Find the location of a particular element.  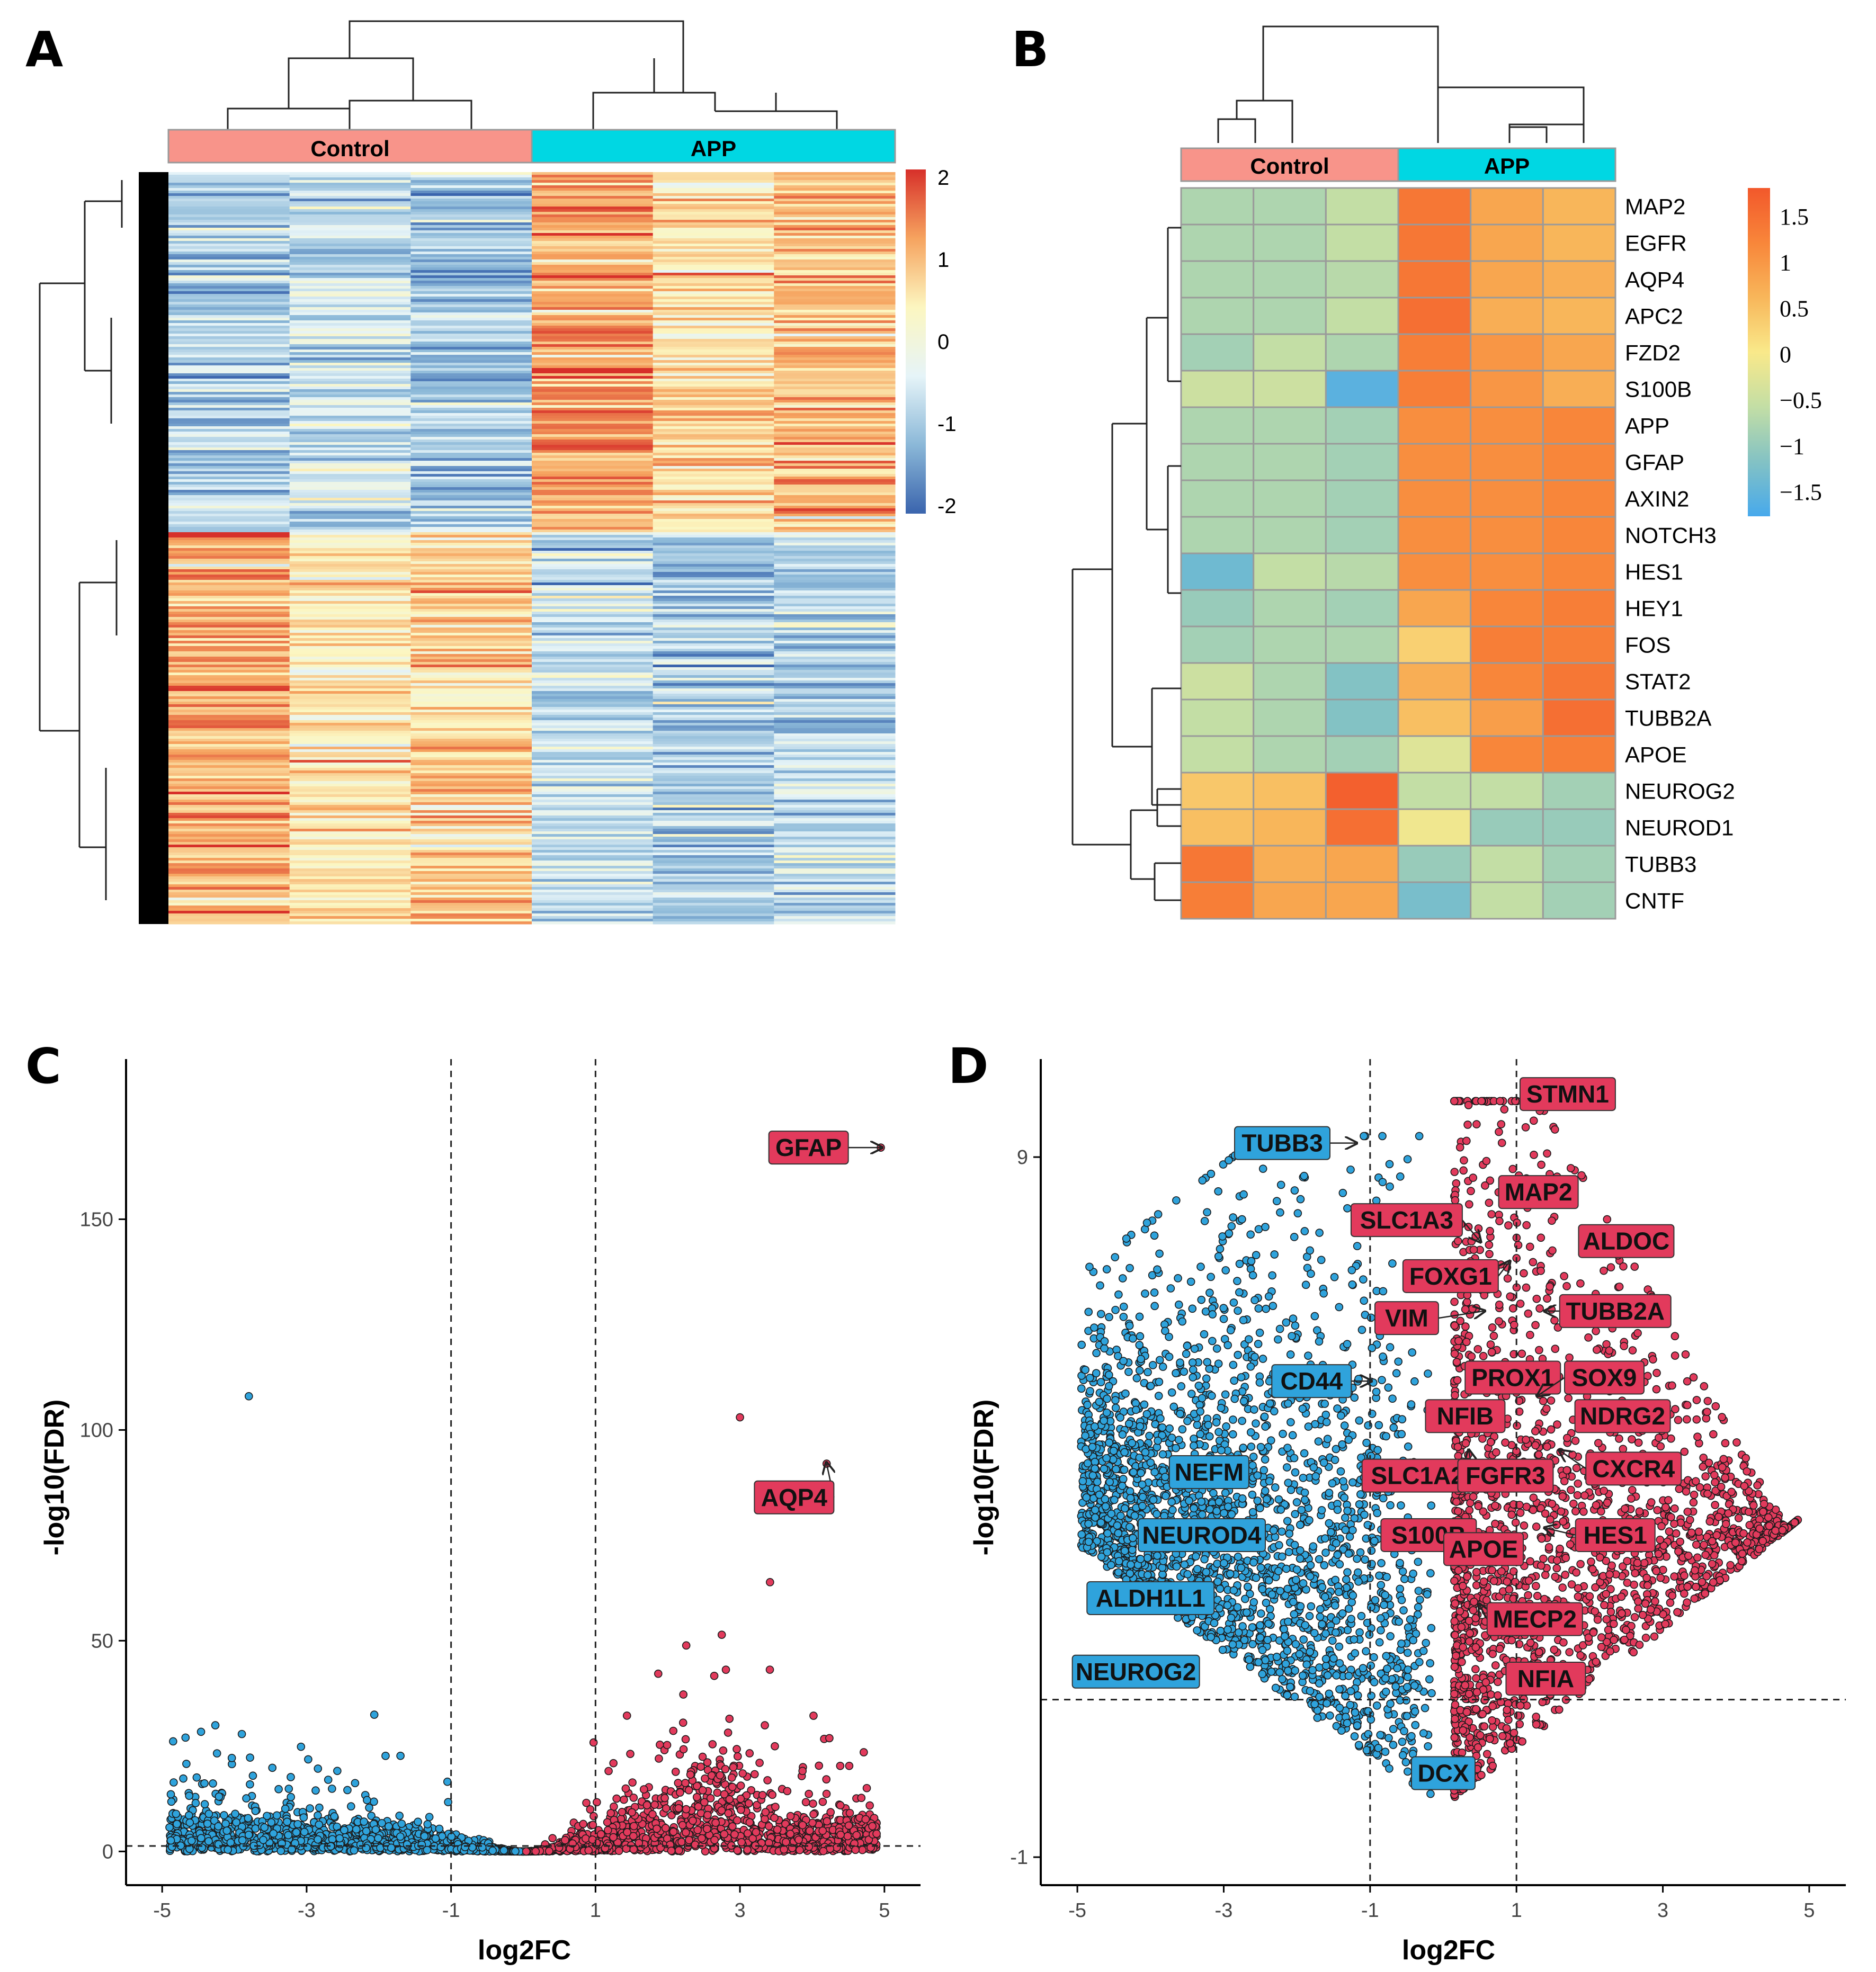

heatmap-b-gene-label: S100B is located at coordinates (1659, 389).